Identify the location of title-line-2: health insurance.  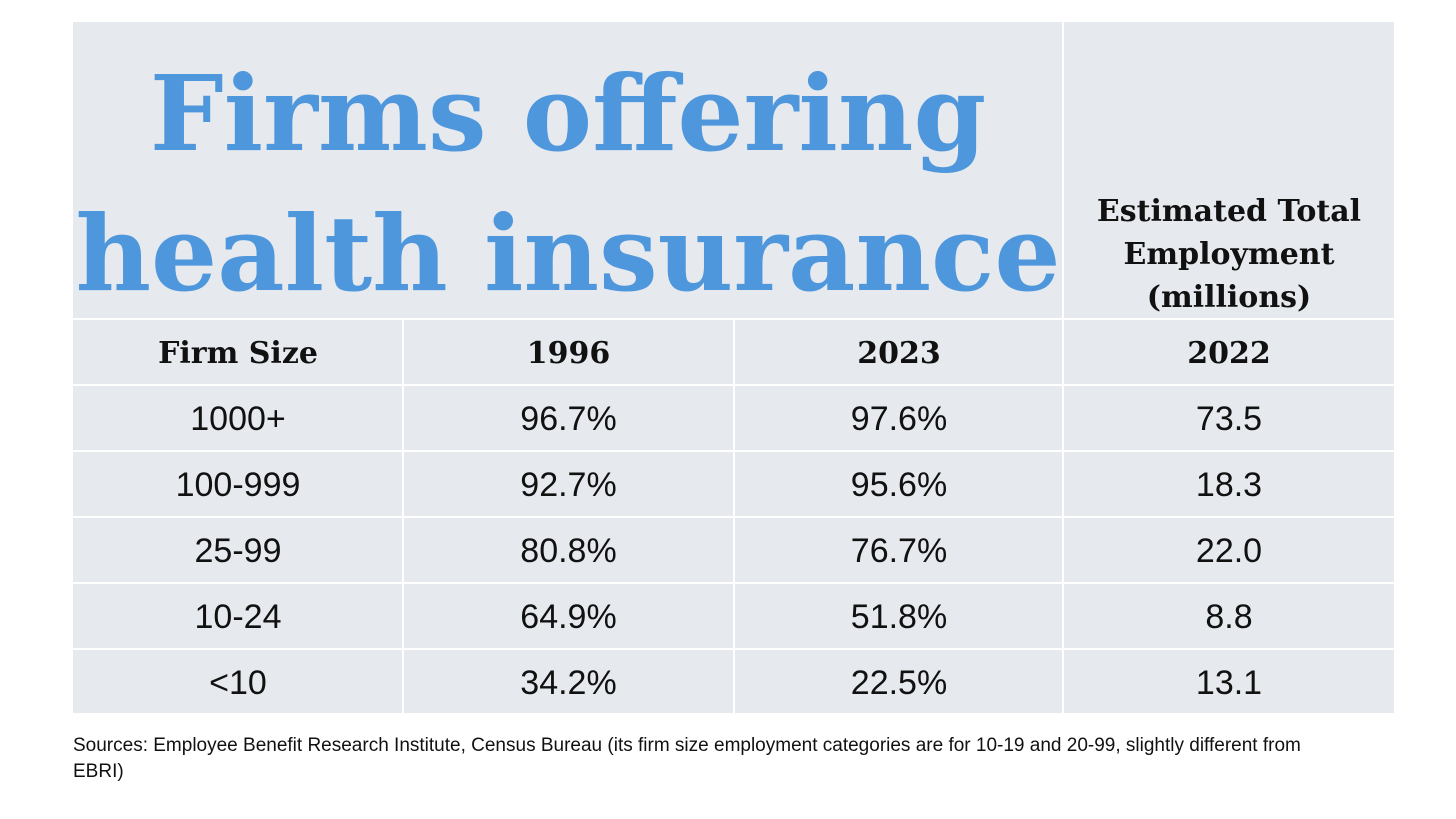
(568, 253).